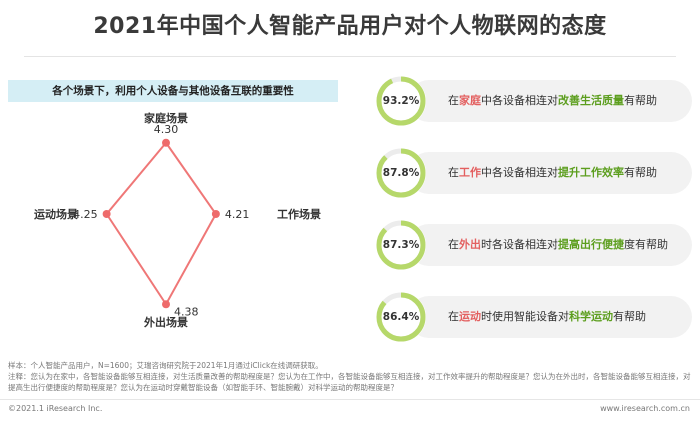 The height and width of the screenshot is (423, 700). Describe the element at coordinates (525, 316) in the screenshot. I see `text-segment: 时使用智能设备对` at that location.